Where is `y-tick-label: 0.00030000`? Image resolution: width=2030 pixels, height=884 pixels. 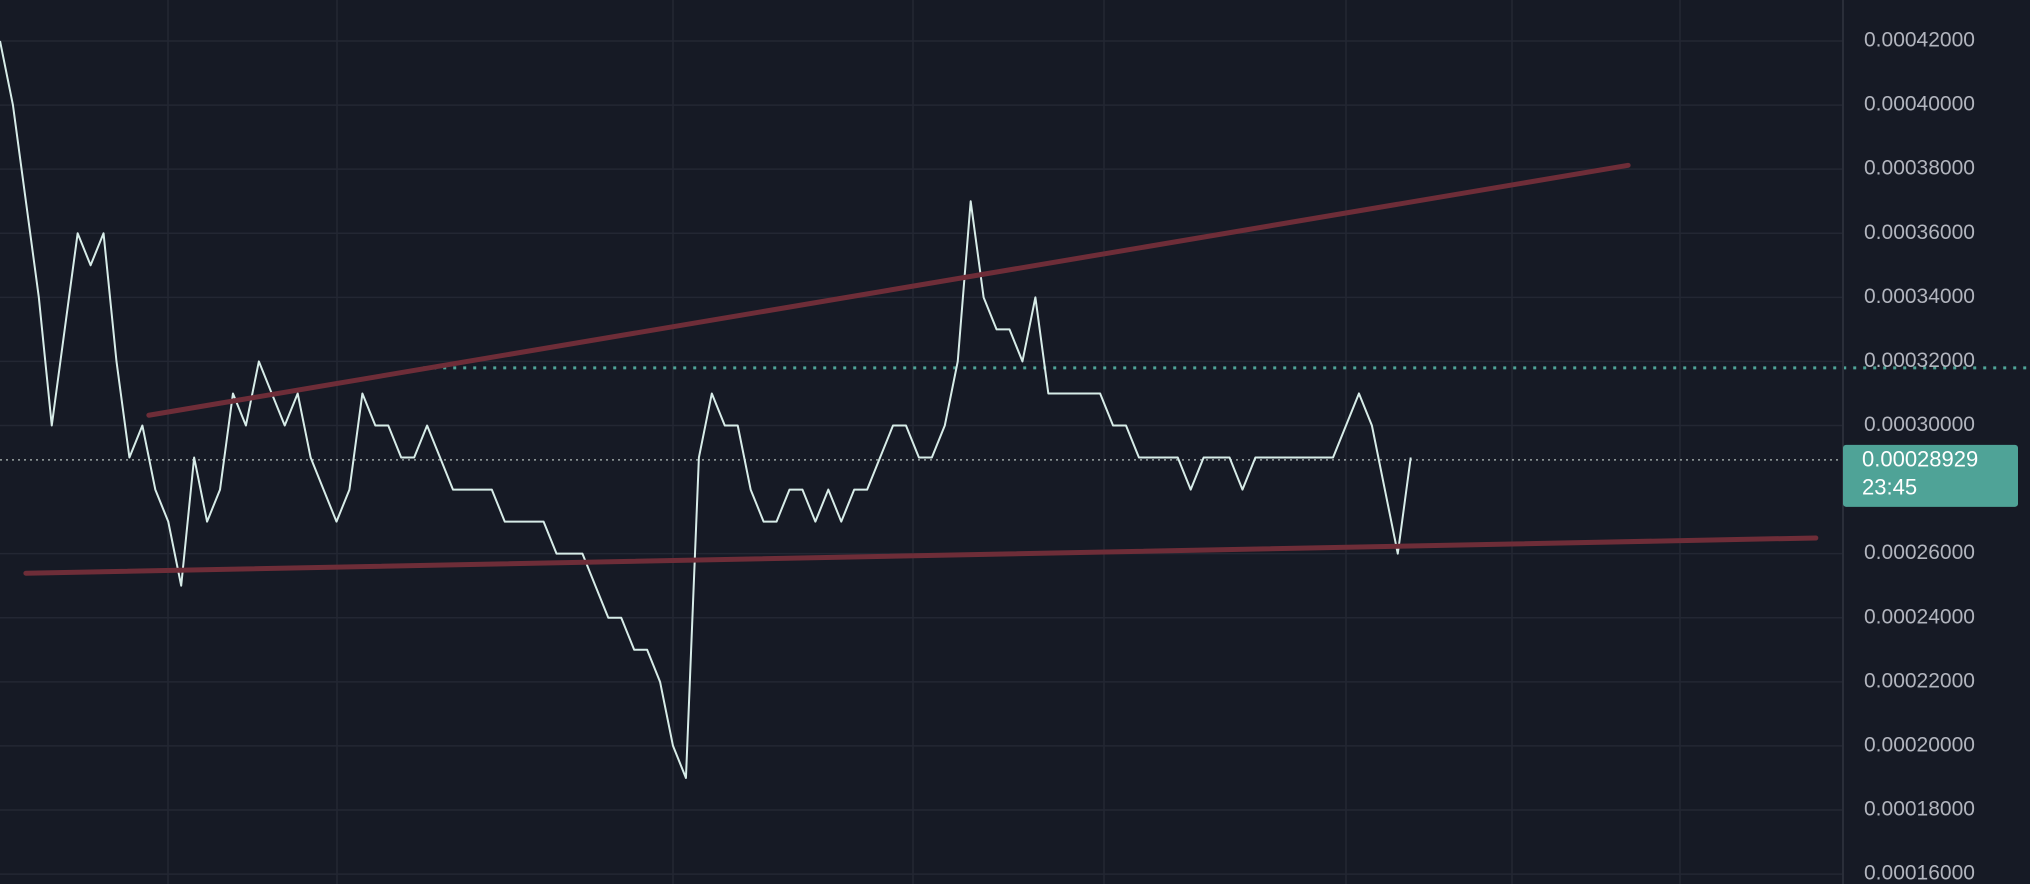 y-tick-label: 0.00030000 is located at coordinates (1919, 424).